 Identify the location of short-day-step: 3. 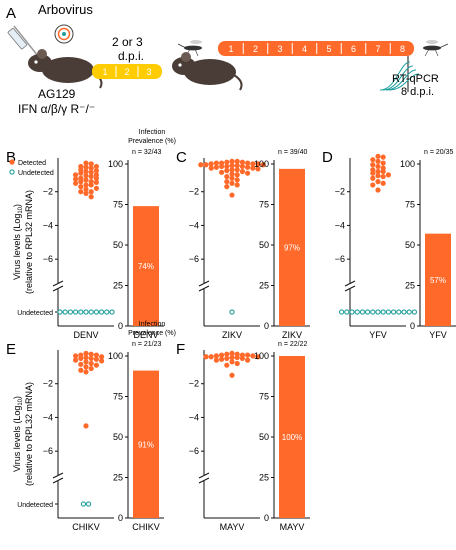
(148, 72).